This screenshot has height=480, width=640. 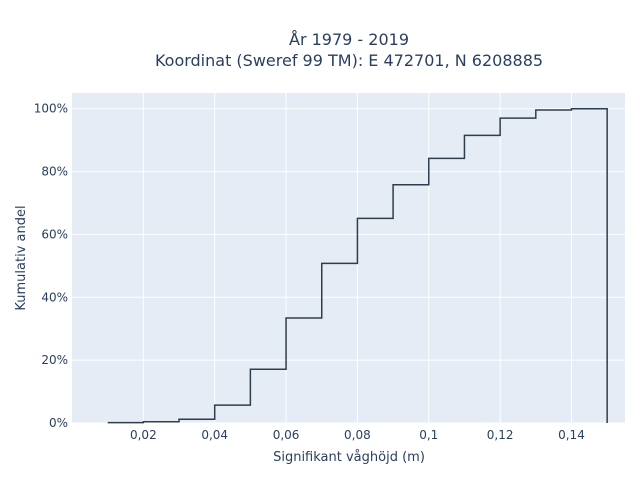 What do you see at coordinates (51, 109) in the screenshot?
I see `y-tick-label: 100%` at bounding box center [51, 109].